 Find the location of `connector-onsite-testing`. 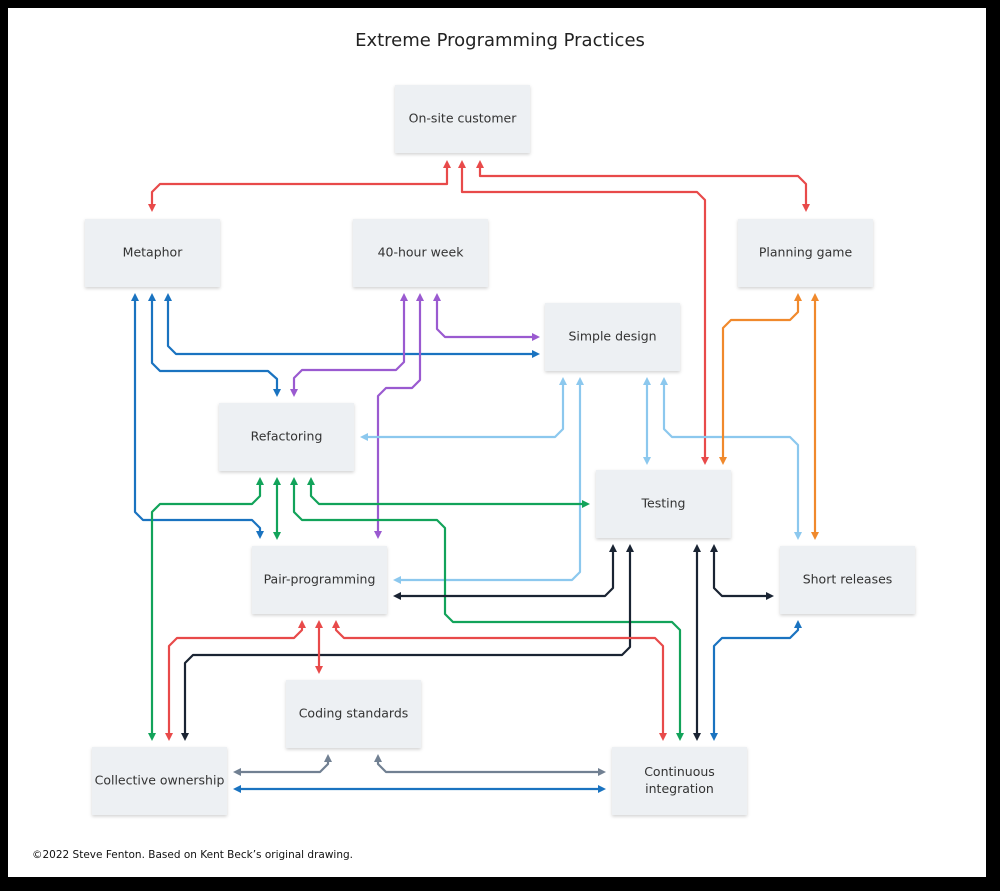

connector-onsite-testing is located at coordinates (583, 312).